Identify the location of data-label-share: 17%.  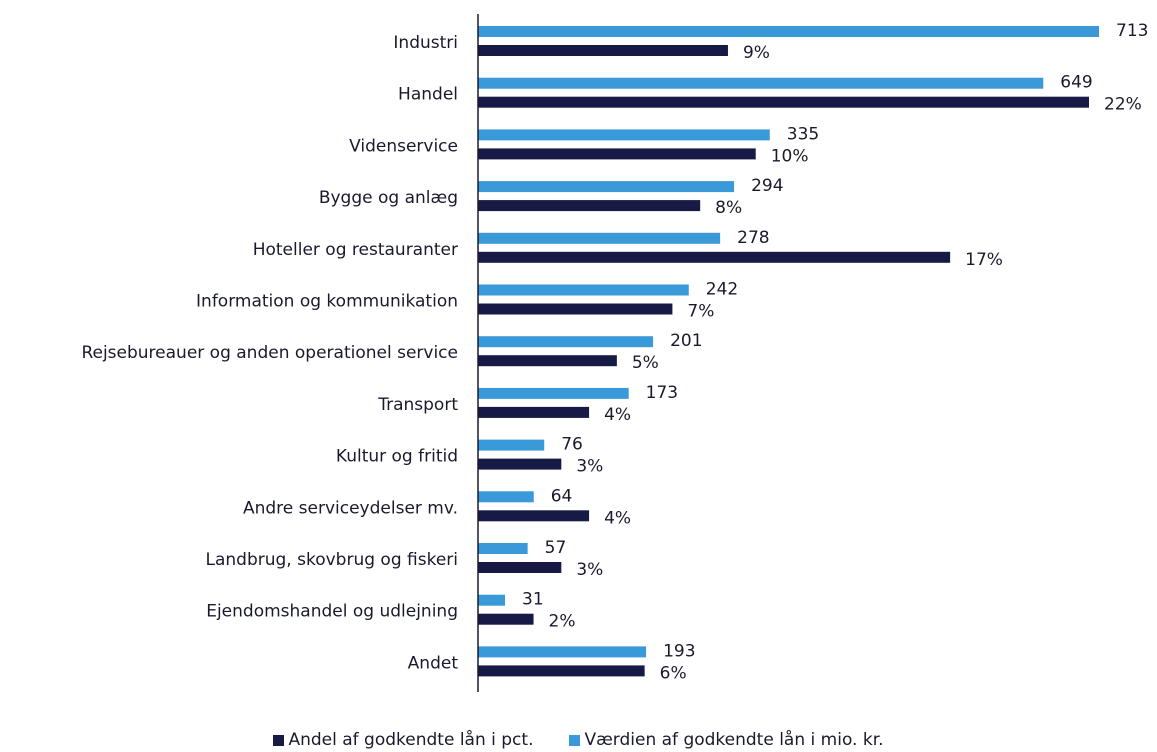
(984, 260).